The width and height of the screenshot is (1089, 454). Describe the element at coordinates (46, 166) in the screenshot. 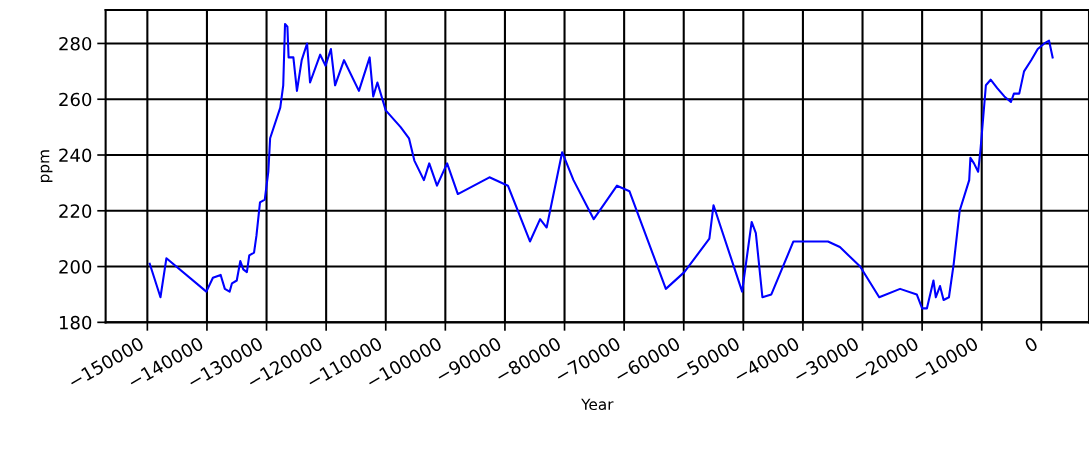

I see `y-axis-title: ppm` at that location.